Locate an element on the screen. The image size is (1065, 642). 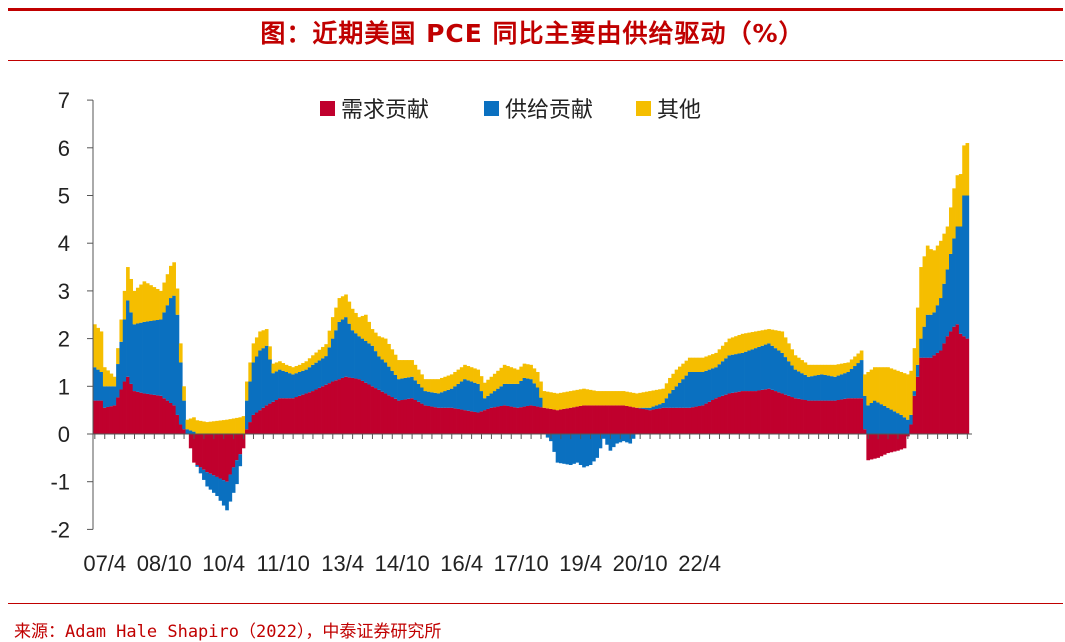
legend-swatch-supply is located at coordinates (491, 108).